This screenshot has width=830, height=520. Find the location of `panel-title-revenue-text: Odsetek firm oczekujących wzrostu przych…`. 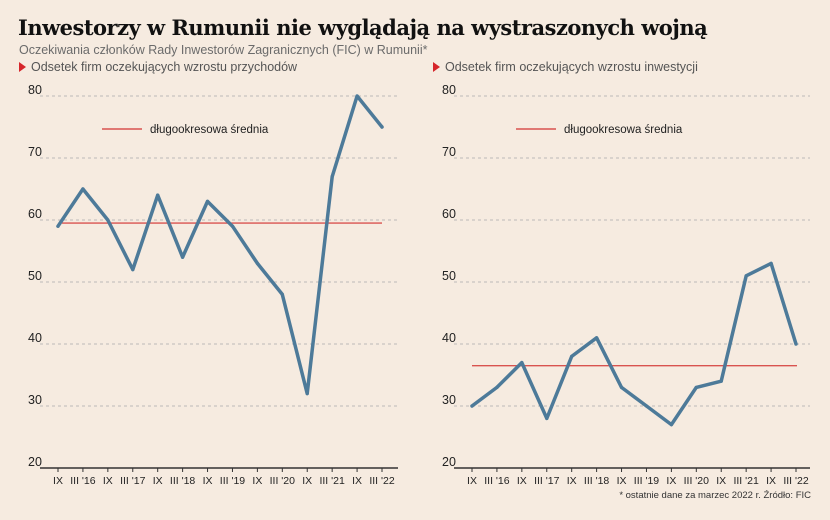

panel-title-revenue-text: Odsetek firm oczekujących wzrostu przych… is located at coordinates (164, 67).